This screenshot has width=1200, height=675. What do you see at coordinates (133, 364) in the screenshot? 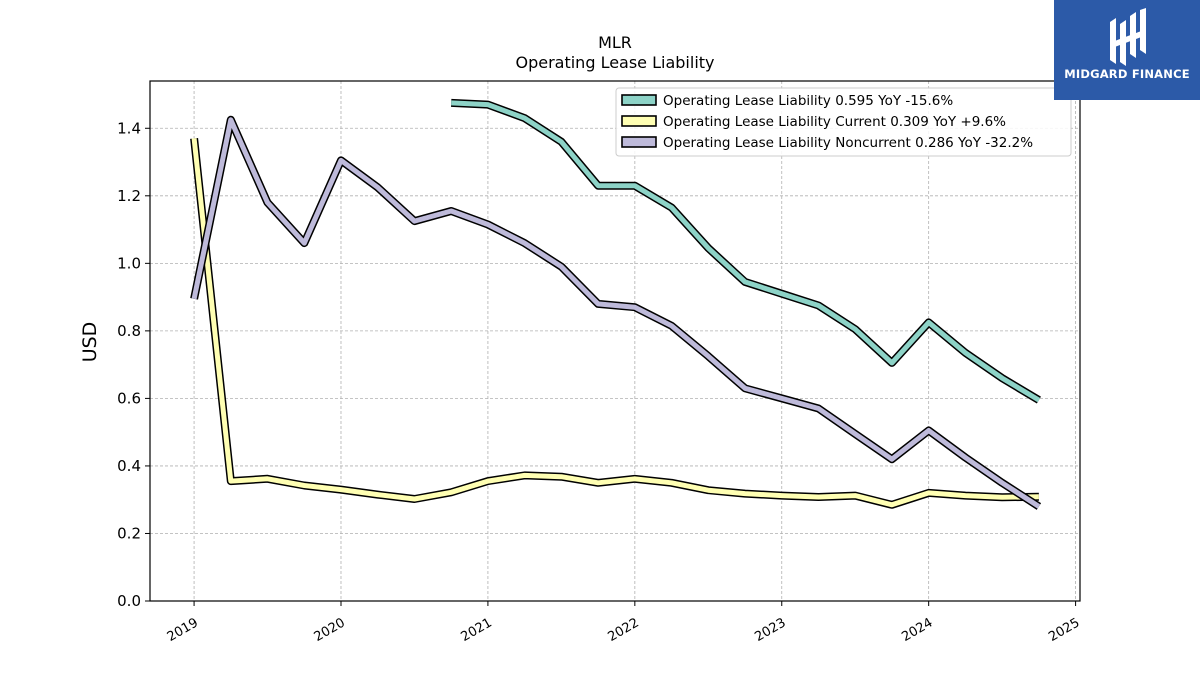
I see `y-axis-ticks: 0.0 0.2 0.4 0.6 0.8 1.0 1.2 1.4` at bounding box center [133, 364].